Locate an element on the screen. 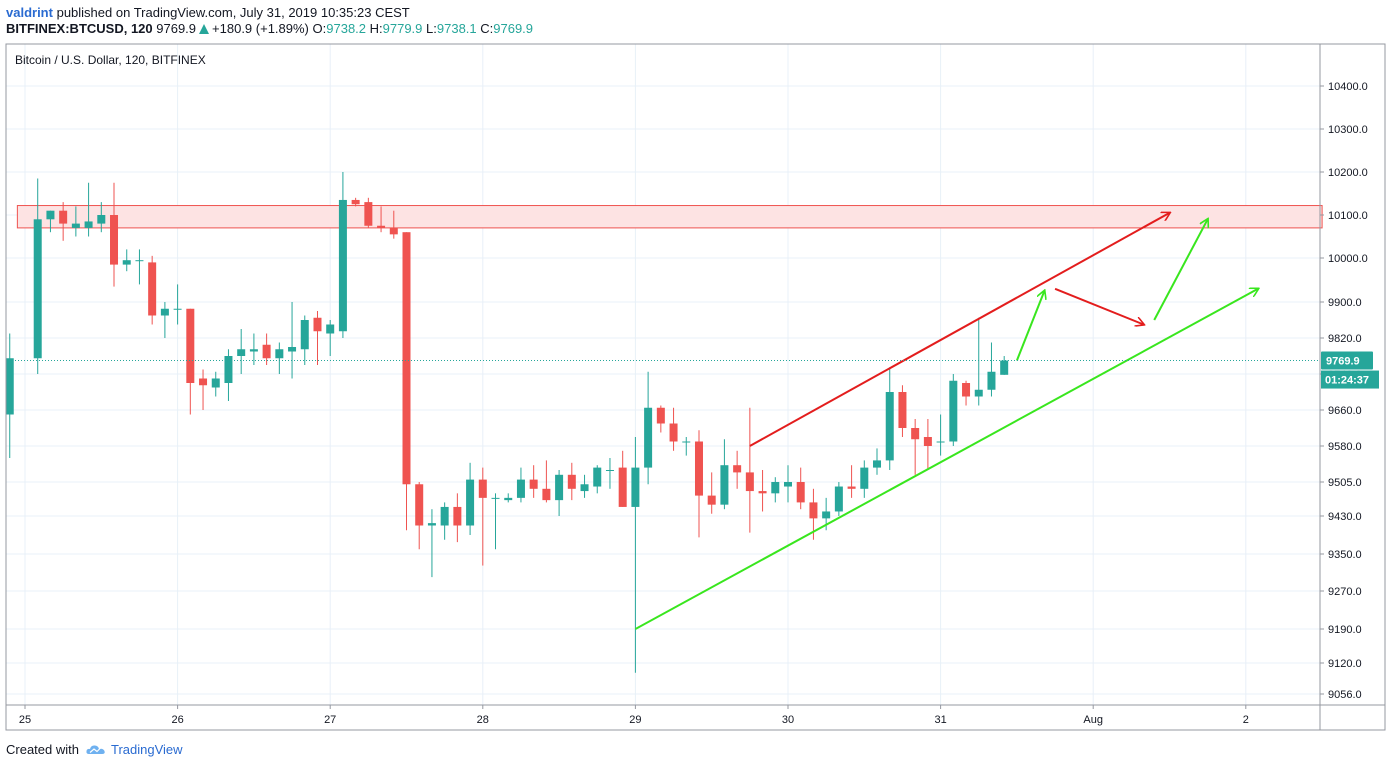 The image size is (1387, 768). countdown-tag is located at coordinates (1350, 379).